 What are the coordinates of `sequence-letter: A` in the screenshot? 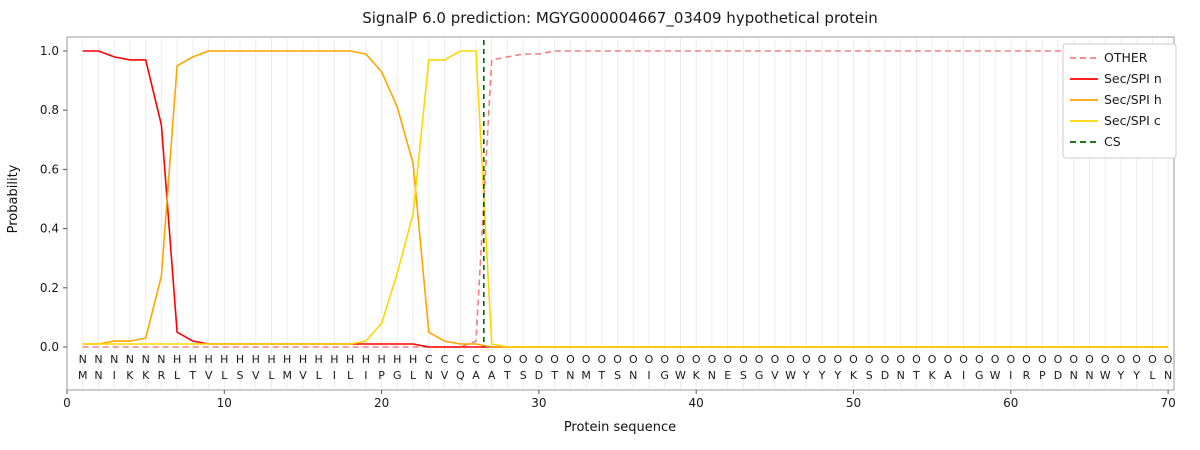 It's located at (476, 375).